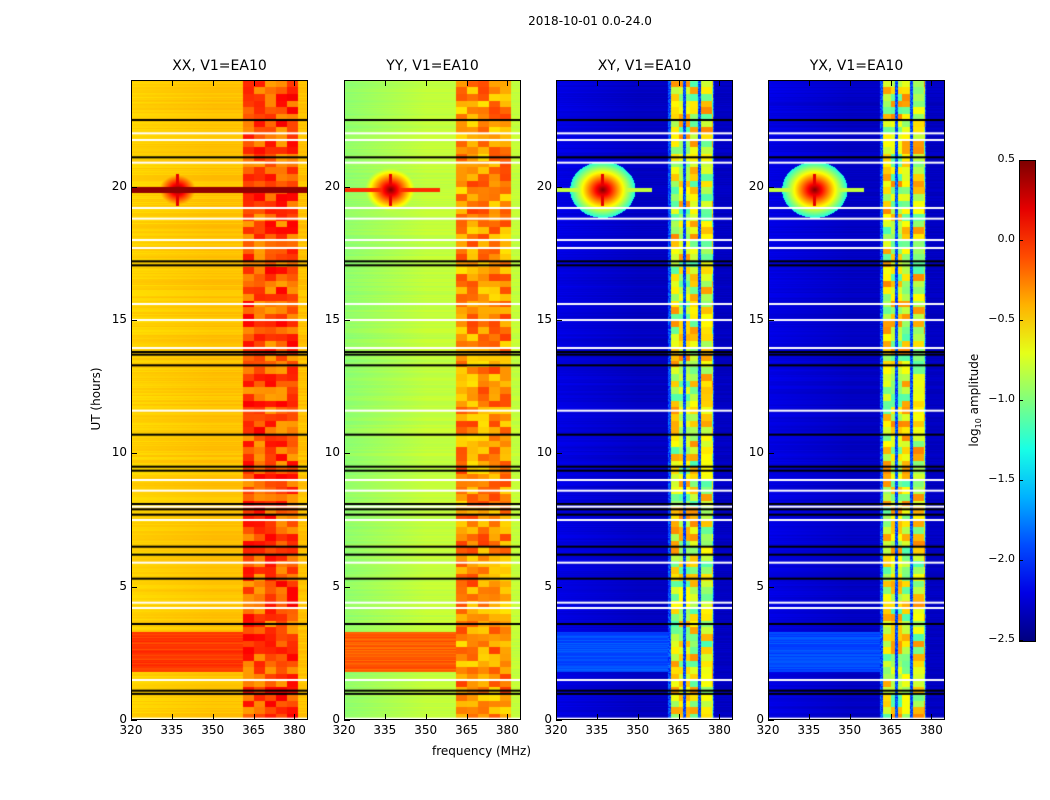  Describe the element at coordinates (1006, 158) in the screenshot. I see `colorbar-tick-label: 0.5` at that location.